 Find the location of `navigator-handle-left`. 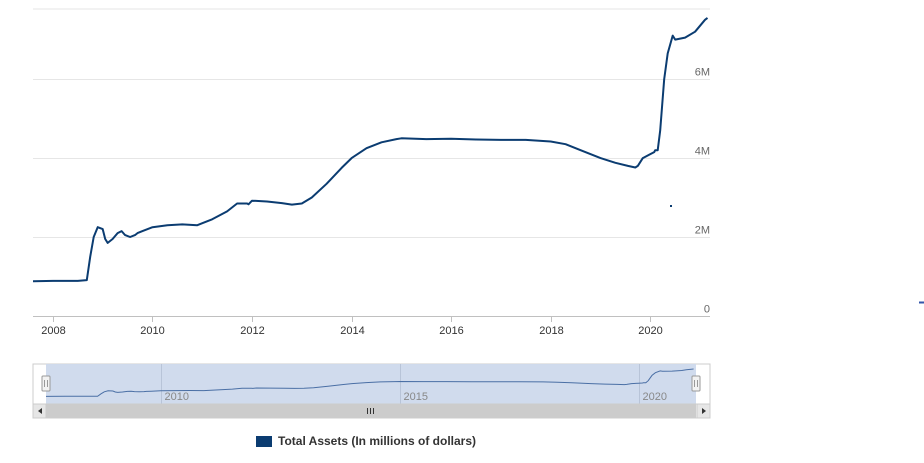

navigator-handle-left is located at coordinates (46, 383).